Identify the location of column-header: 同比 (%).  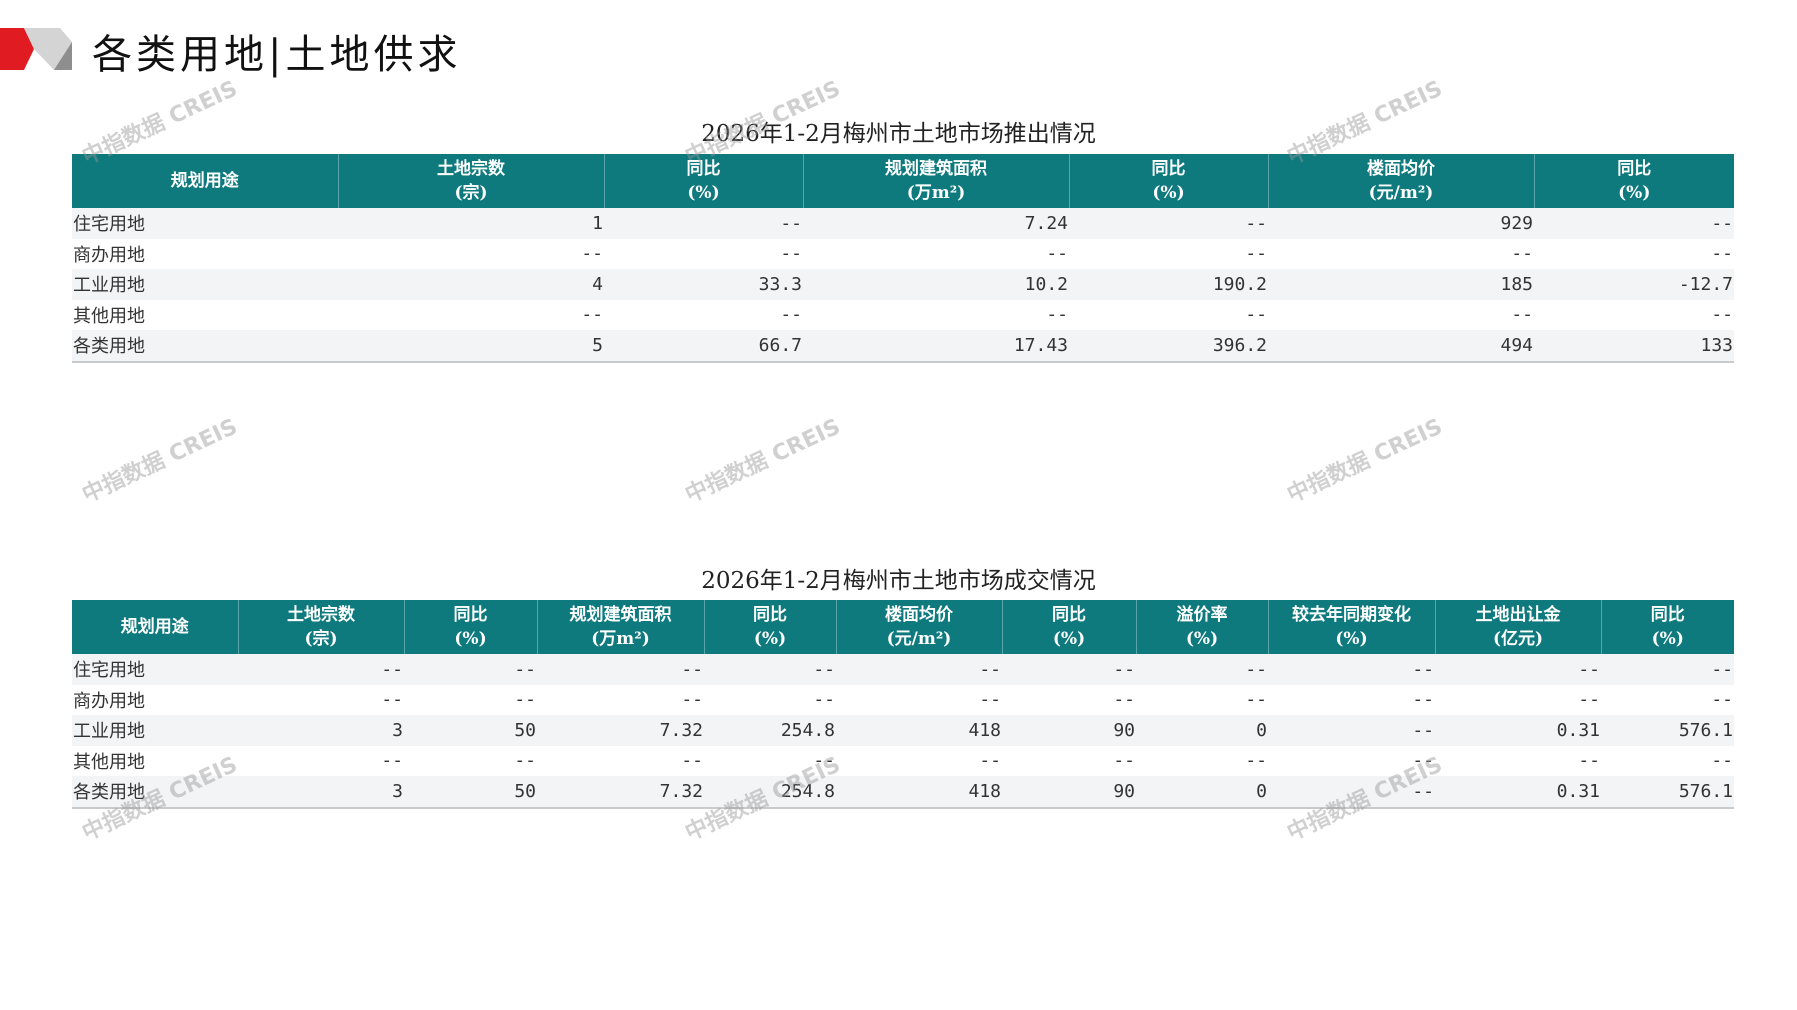
(1068, 627).